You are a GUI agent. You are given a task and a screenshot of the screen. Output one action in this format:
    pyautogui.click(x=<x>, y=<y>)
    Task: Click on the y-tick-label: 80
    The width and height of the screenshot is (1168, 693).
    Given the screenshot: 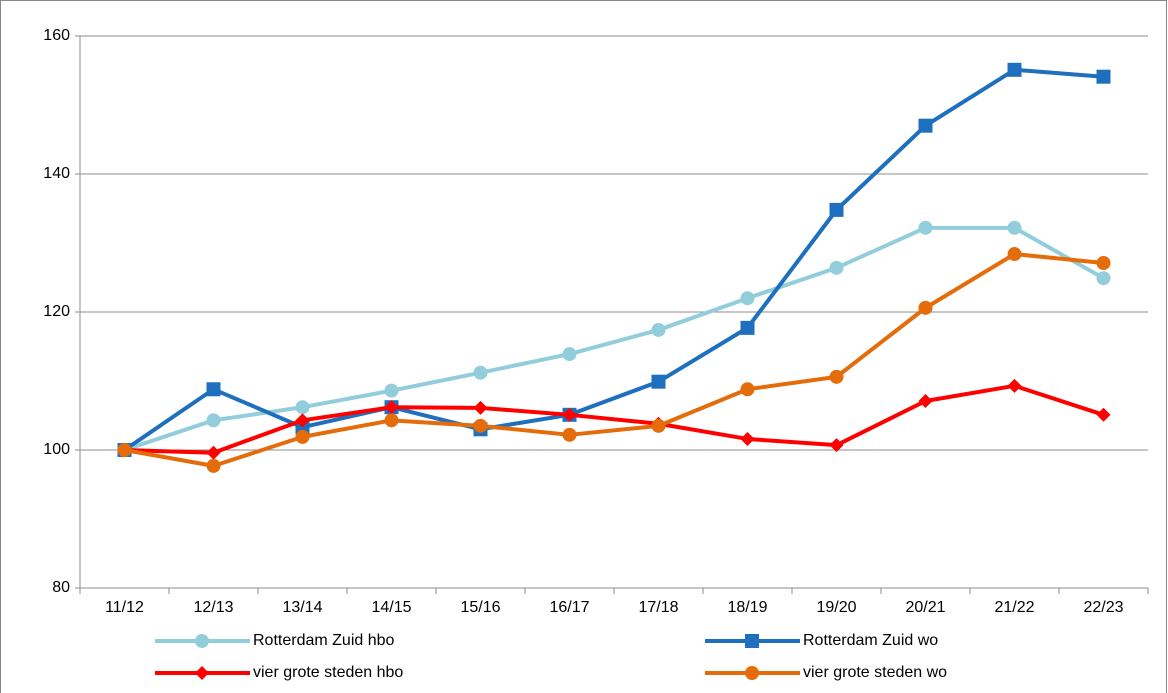 What is the action you would take?
    pyautogui.click(x=61, y=587)
    